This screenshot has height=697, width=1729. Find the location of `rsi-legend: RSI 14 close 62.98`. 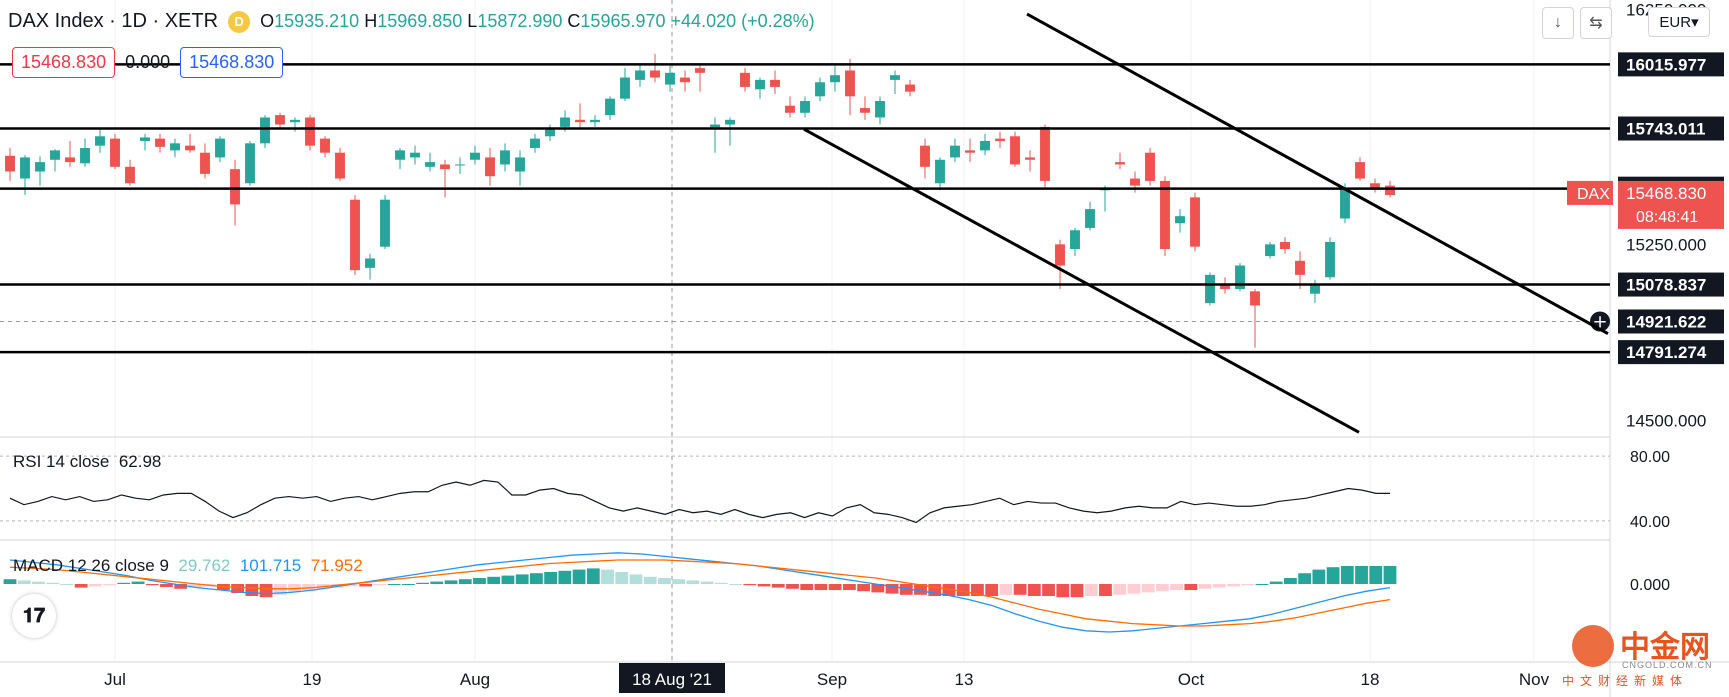

rsi-legend: RSI 14 close 62.98 is located at coordinates (87, 462).